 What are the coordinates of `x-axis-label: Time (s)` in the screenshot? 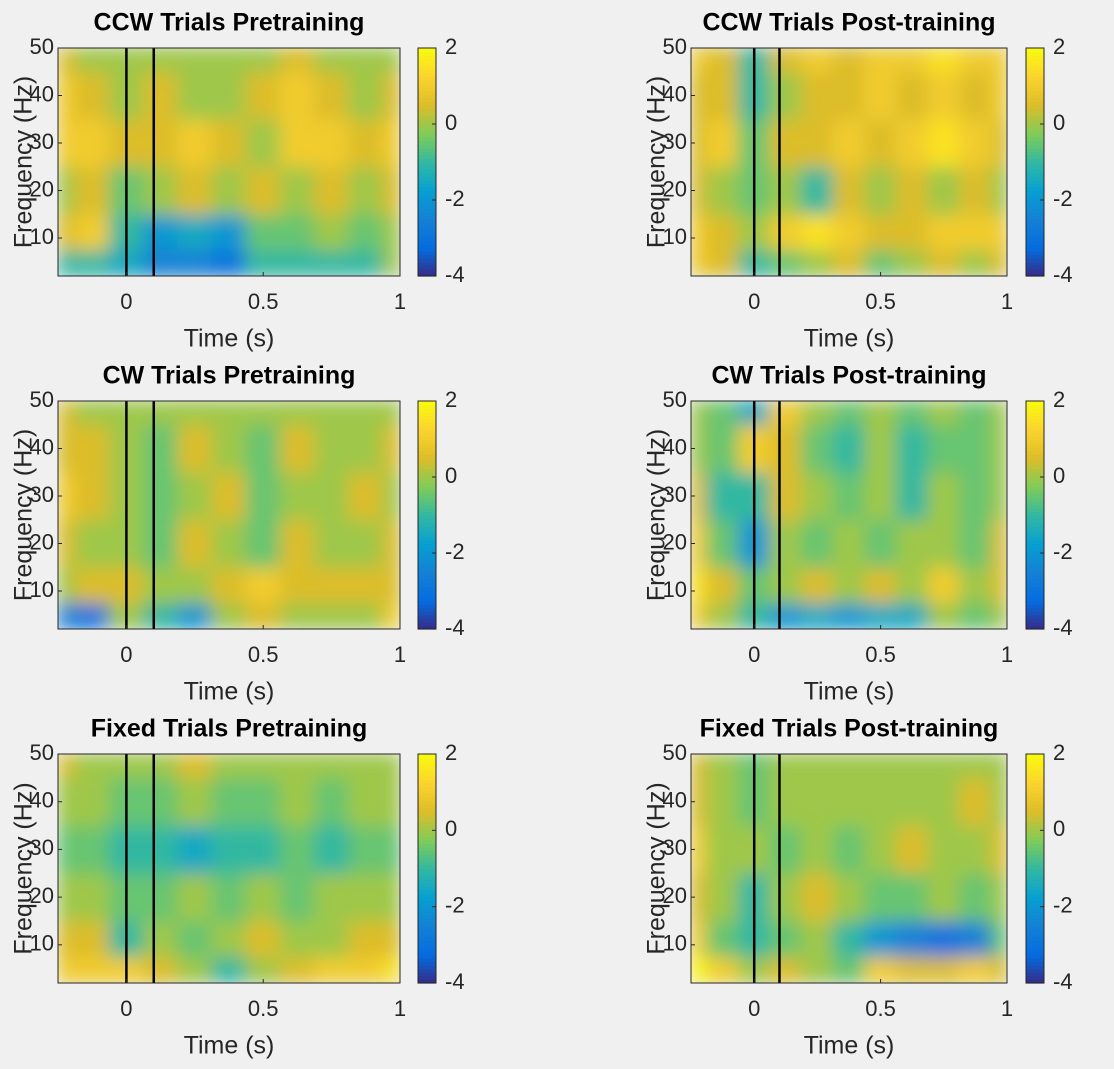 It's located at (849, 1046).